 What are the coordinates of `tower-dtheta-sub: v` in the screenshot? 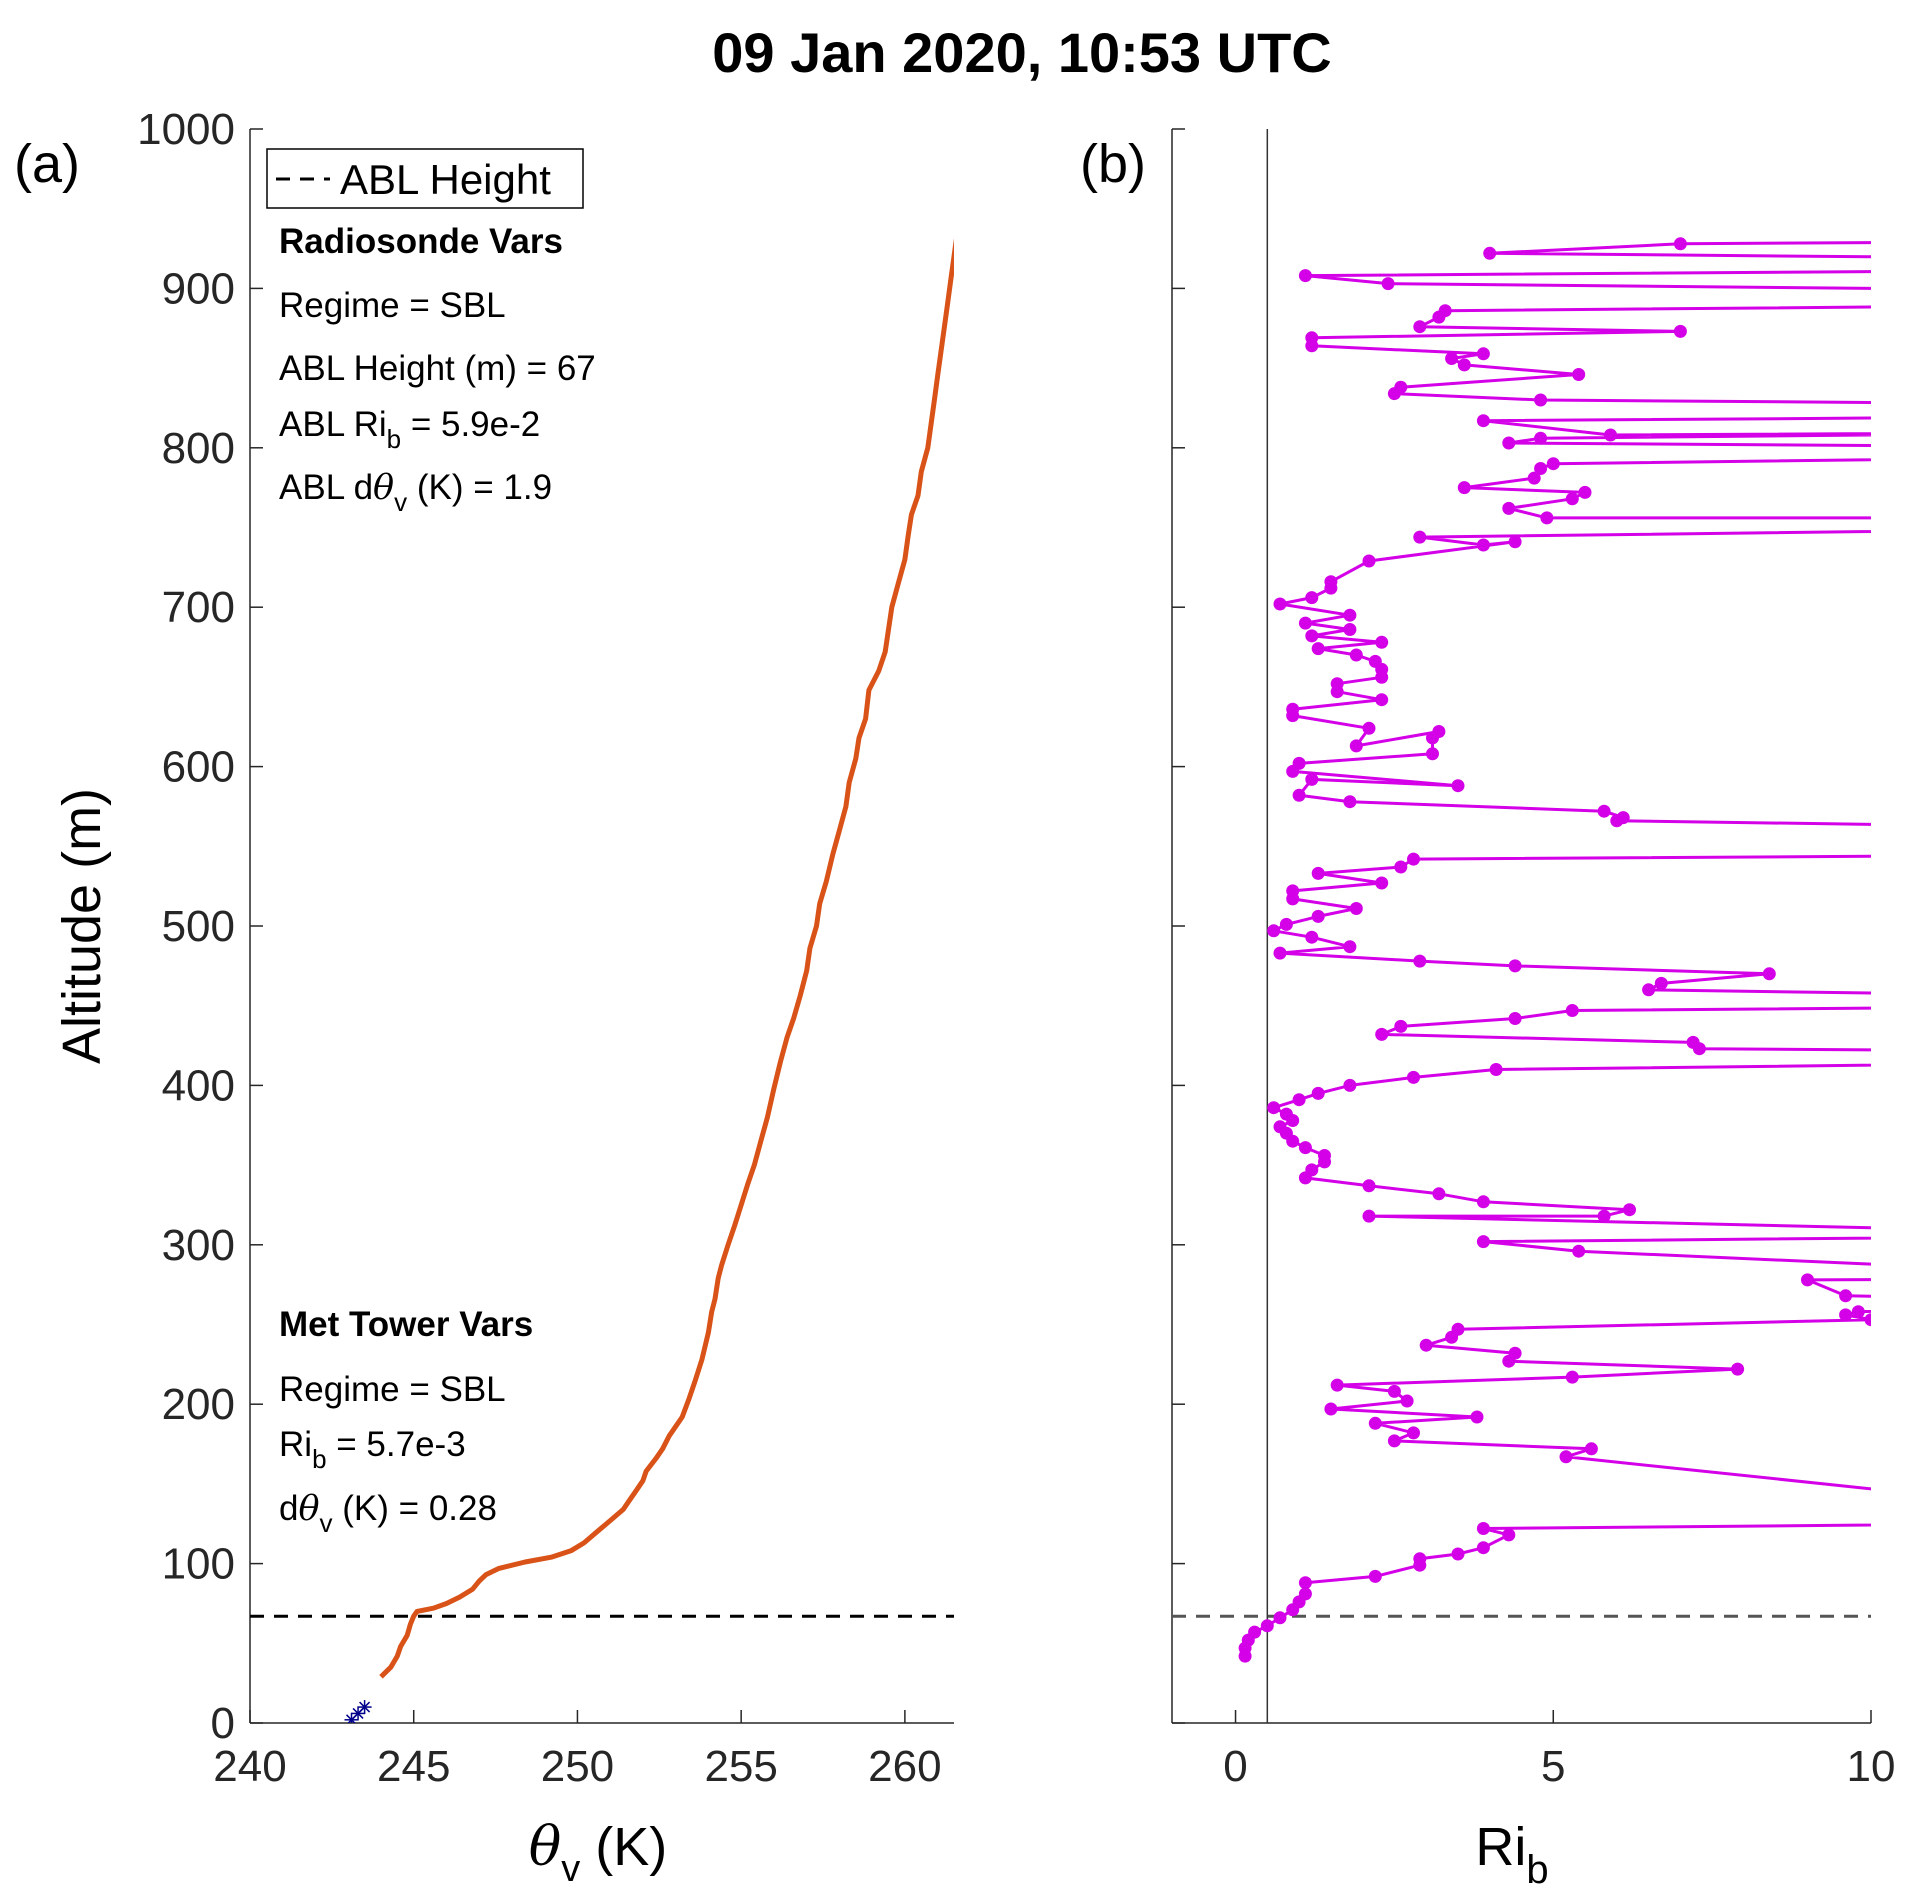 It's located at (326, 1523).